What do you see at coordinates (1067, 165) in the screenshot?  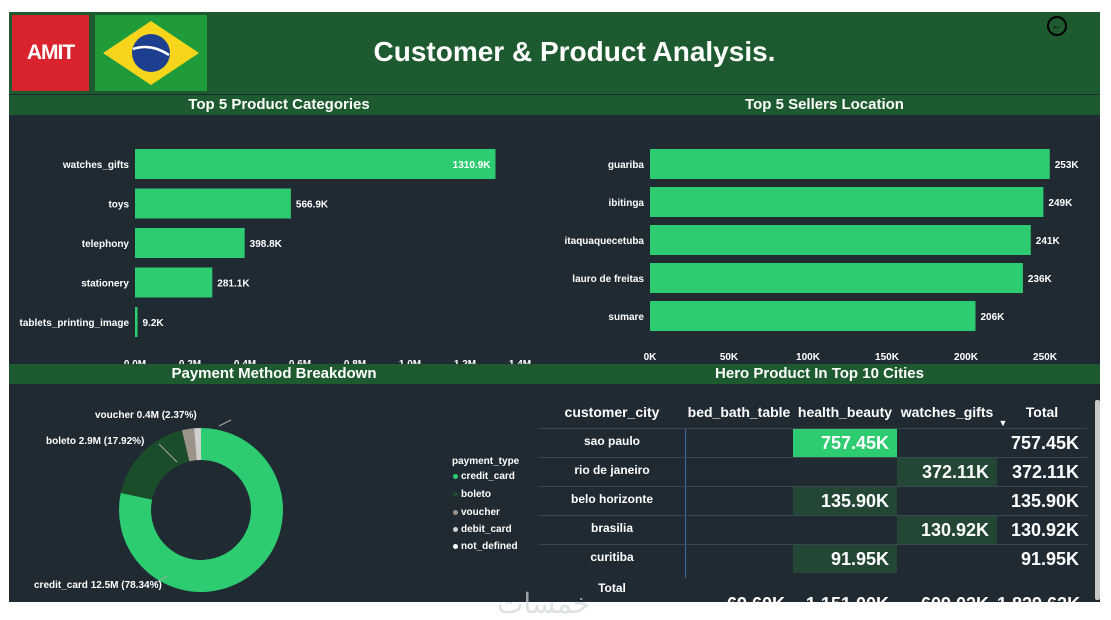 I see `data-label: 253K` at bounding box center [1067, 165].